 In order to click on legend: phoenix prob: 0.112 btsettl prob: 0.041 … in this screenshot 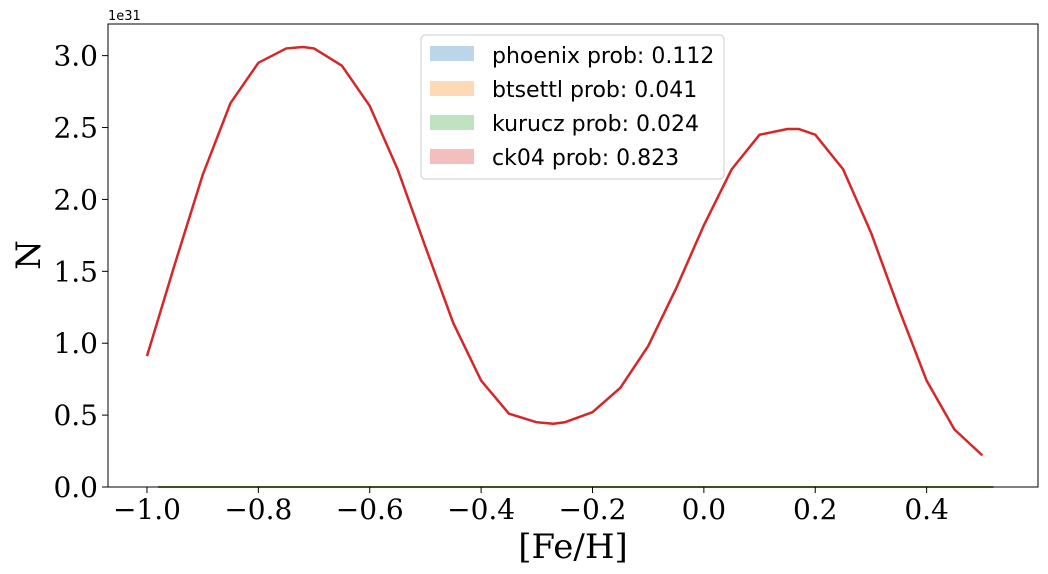, I will do `click(572, 107)`.